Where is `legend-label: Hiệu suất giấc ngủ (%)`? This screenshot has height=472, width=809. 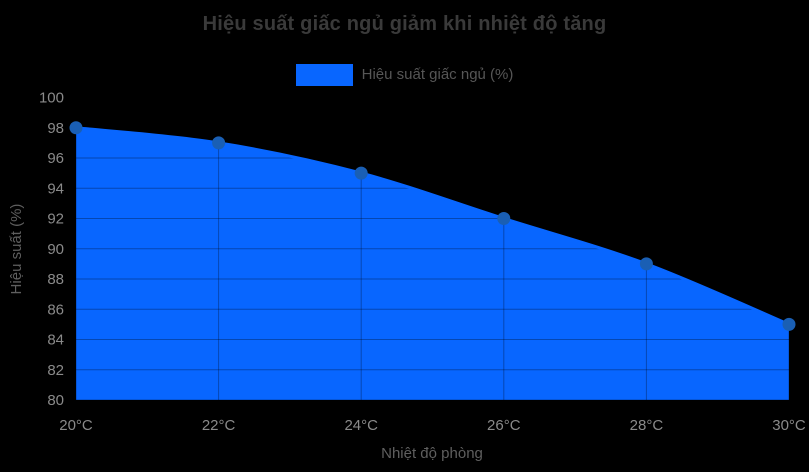
legend-label: Hiệu suất giấc ngủ (%) is located at coordinates (437, 74).